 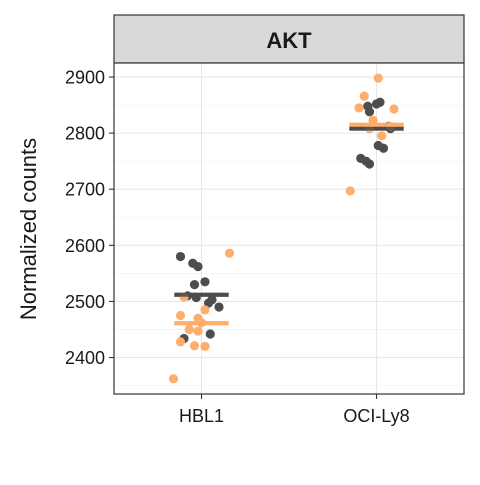 What do you see at coordinates (85, 302) in the screenshot?
I see `y-tick-label: 2500` at bounding box center [85, 302].